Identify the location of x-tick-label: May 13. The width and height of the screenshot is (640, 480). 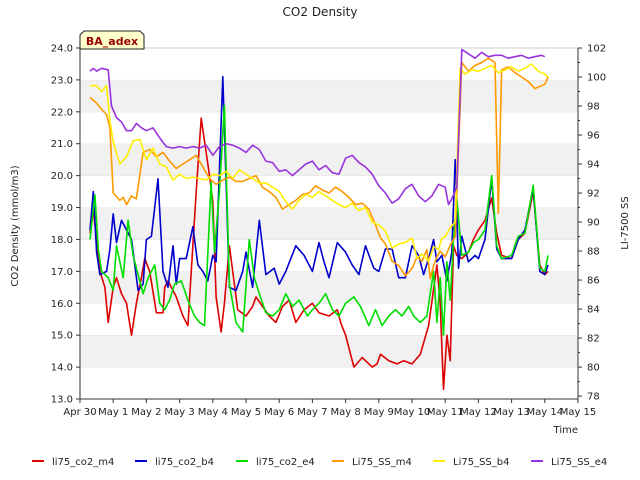
(511, 412).